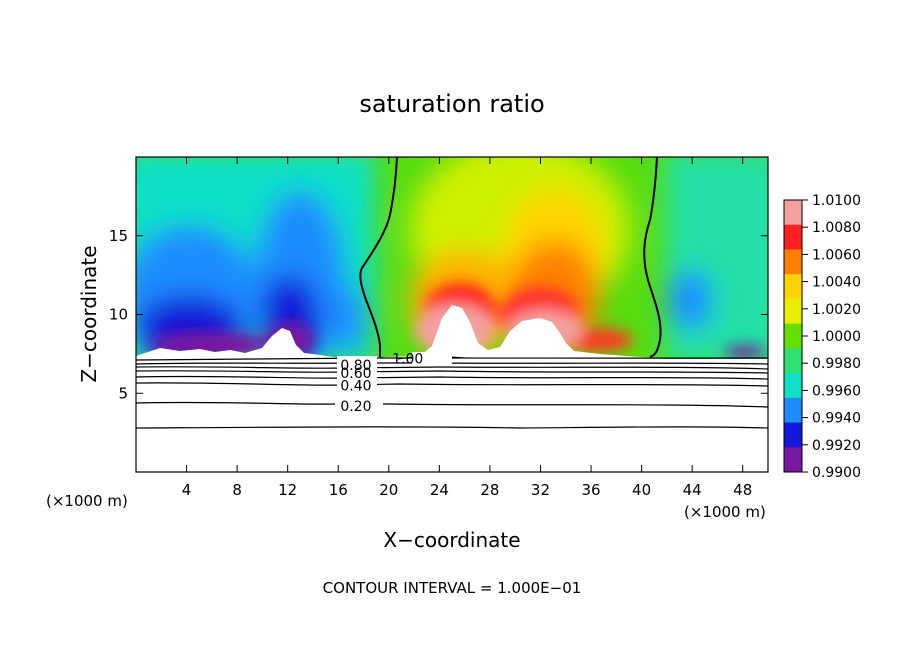  What do you see at coordinates (237, 490) in the screenshot?
I see `x-tick-label: 8` at bounding box center [237, 490].